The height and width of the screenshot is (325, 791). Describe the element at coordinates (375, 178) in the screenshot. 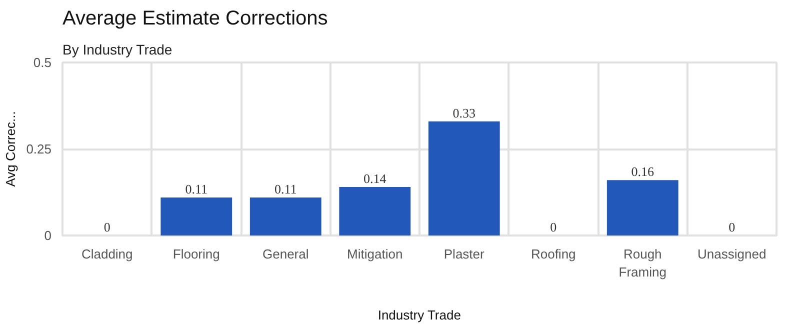

I see `data-label: 0.14` at that location.